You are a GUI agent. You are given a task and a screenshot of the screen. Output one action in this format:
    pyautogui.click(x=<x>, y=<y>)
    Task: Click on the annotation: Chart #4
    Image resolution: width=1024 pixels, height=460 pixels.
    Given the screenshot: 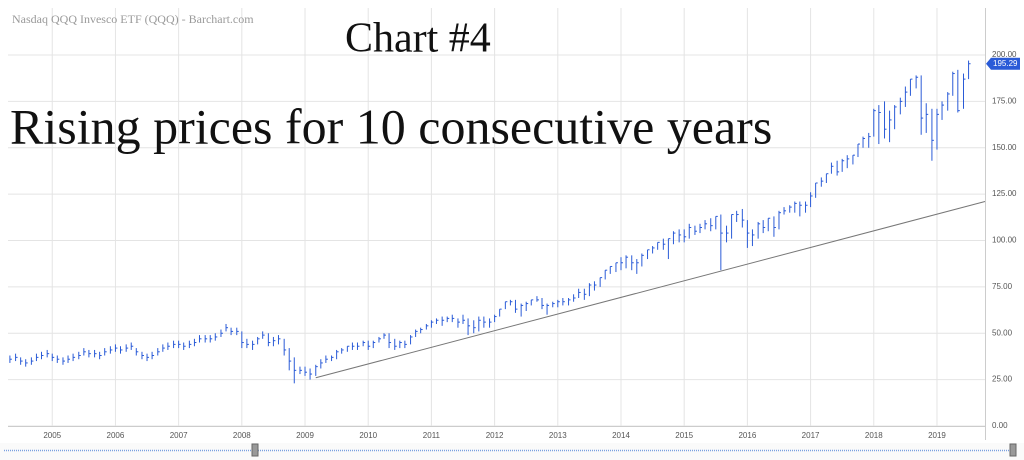 What is the action you would take?
    pyautogui.click(x=418, y=39)
    